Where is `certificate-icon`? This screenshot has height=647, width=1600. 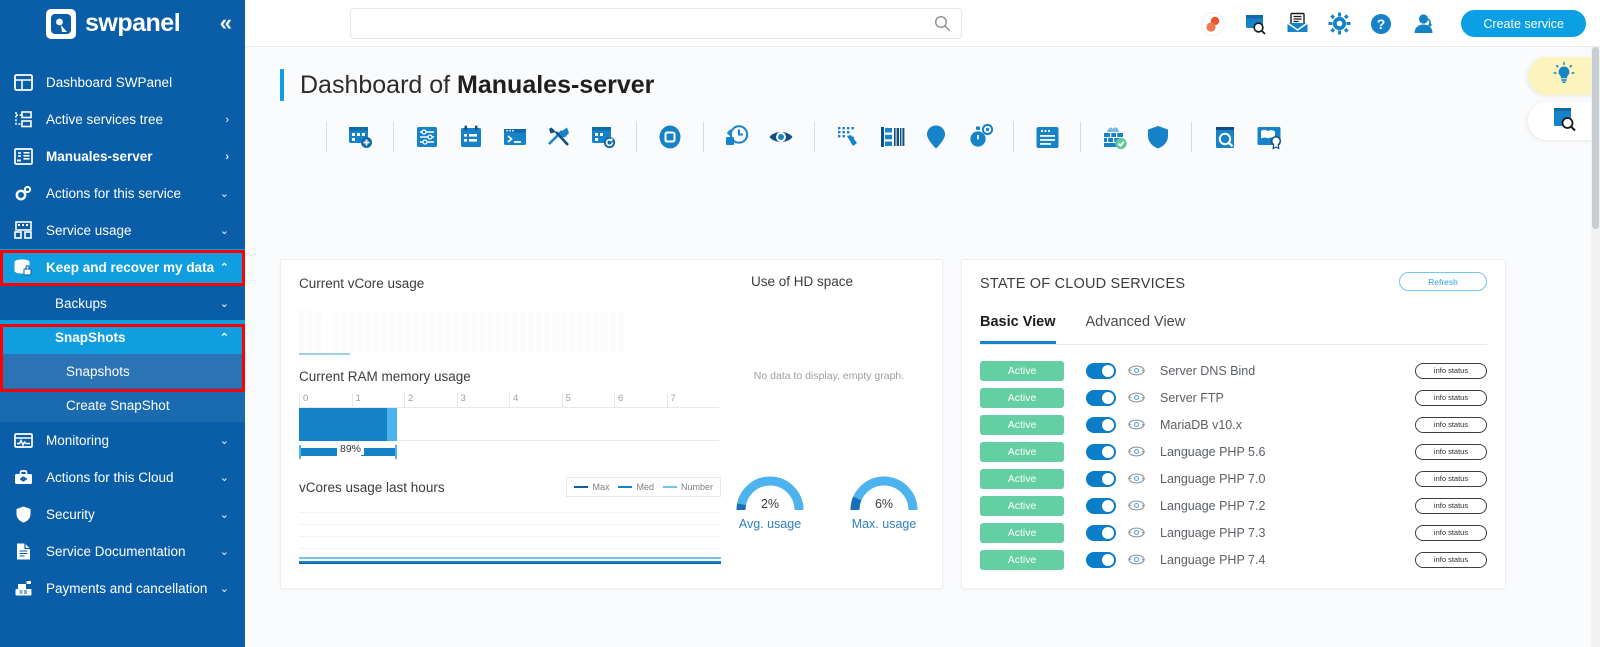 certificate-icon is located at coordinates (1269, 137).